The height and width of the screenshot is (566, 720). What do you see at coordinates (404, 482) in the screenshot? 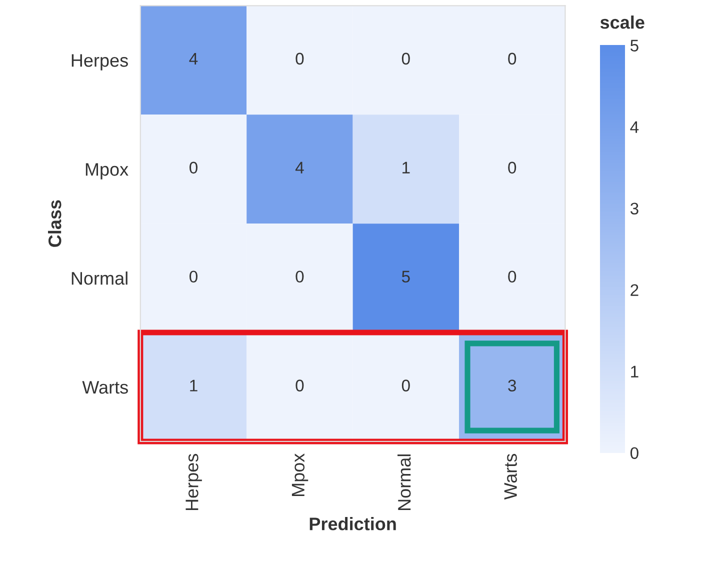
I see `x-tick-label: Normal` at bounding box center [404, 482].